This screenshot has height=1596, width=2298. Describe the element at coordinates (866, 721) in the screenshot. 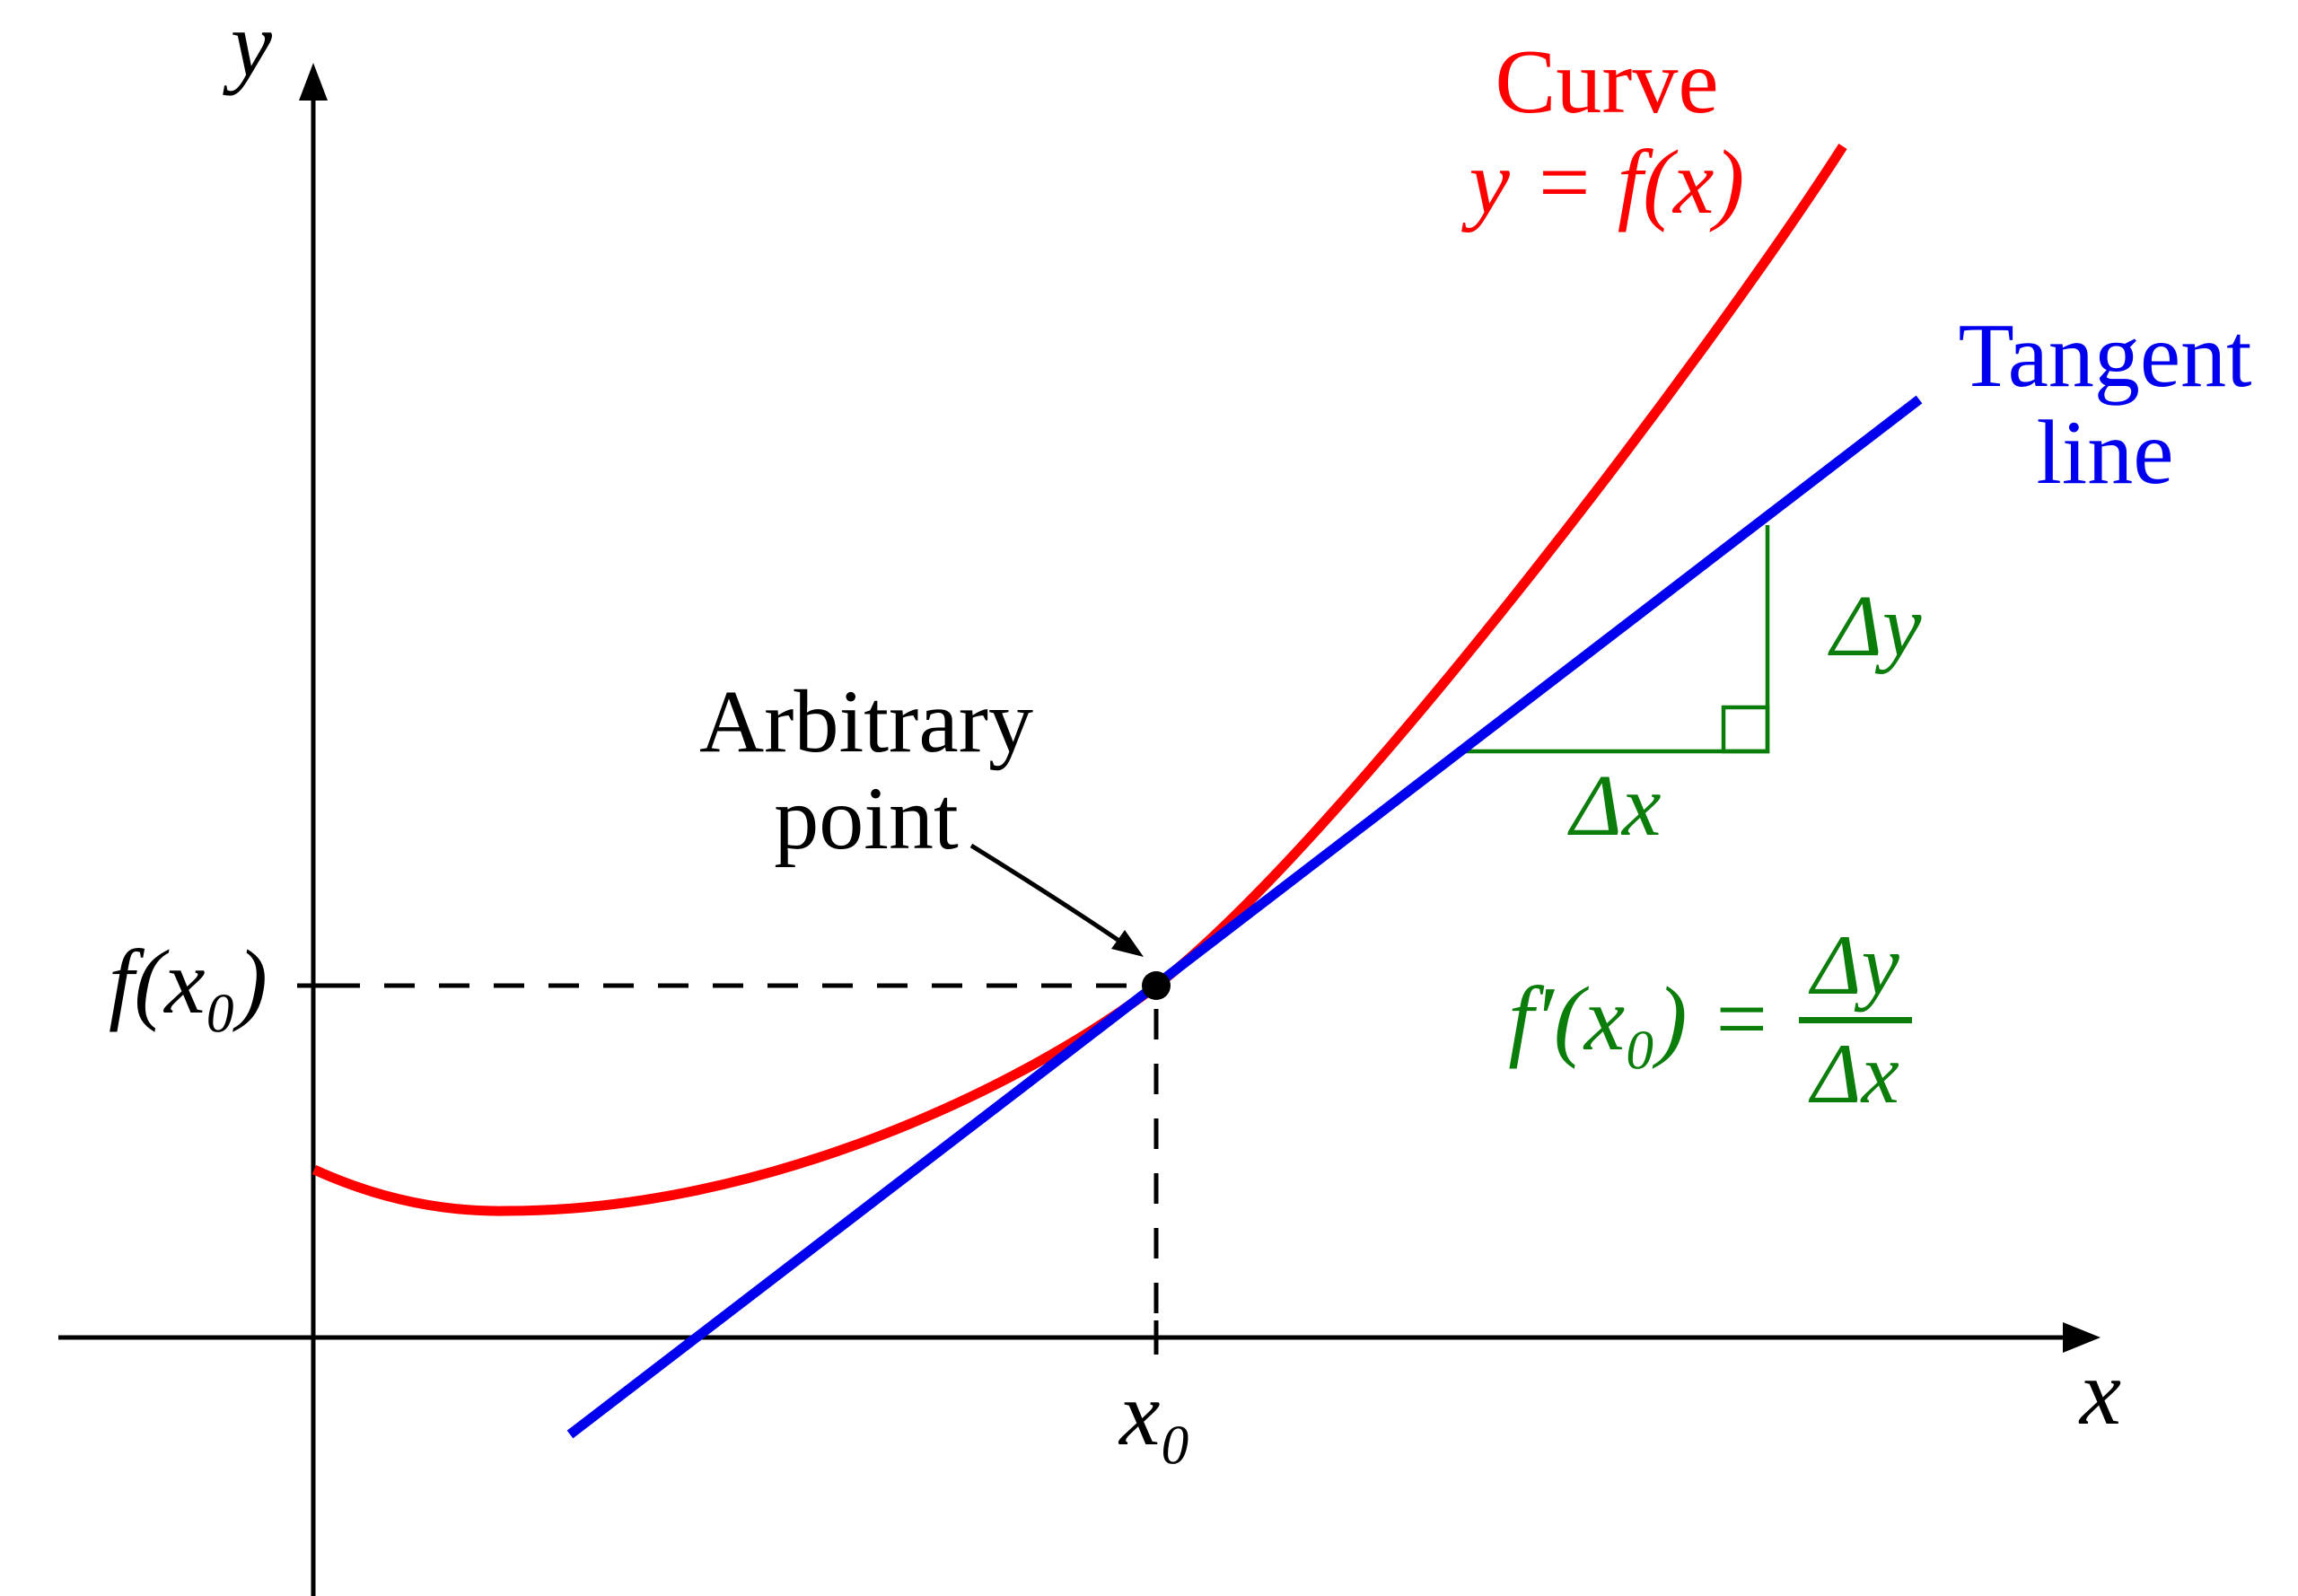

I see `arbitrary-point-label-line1: Arbitrary` at that location.